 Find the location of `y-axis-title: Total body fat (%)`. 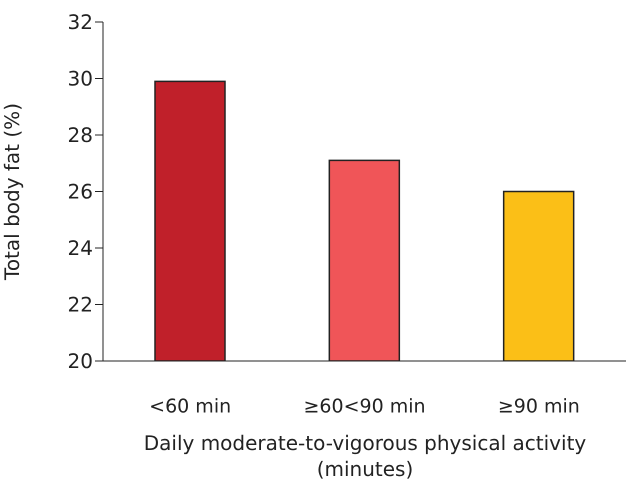

y-axis-title: Total body fat (%) is located at coordinates (12, 192).